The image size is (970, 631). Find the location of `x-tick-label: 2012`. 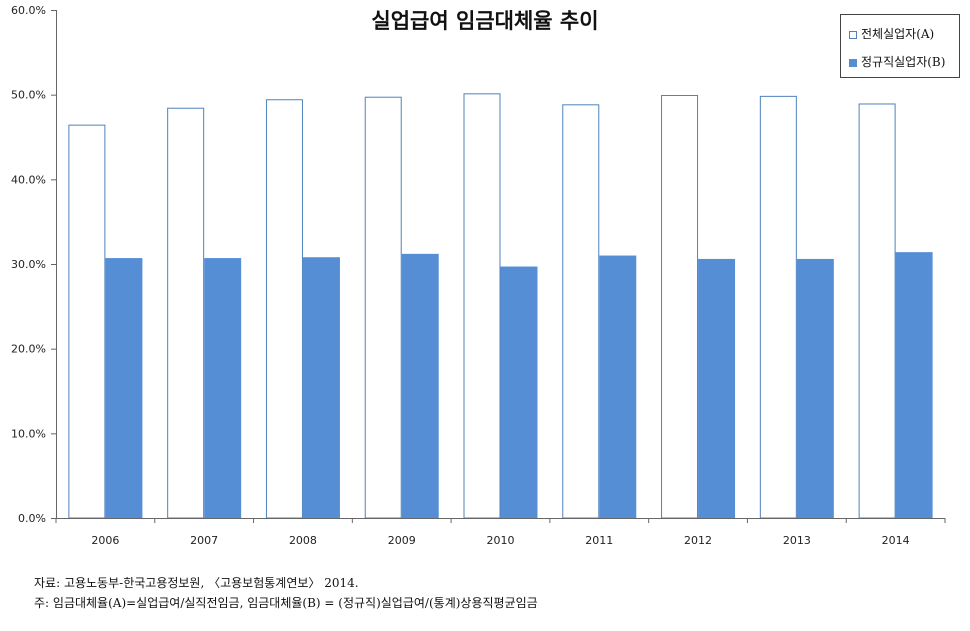

x-tick-label: 2012 is located at coordinates (698, 540).